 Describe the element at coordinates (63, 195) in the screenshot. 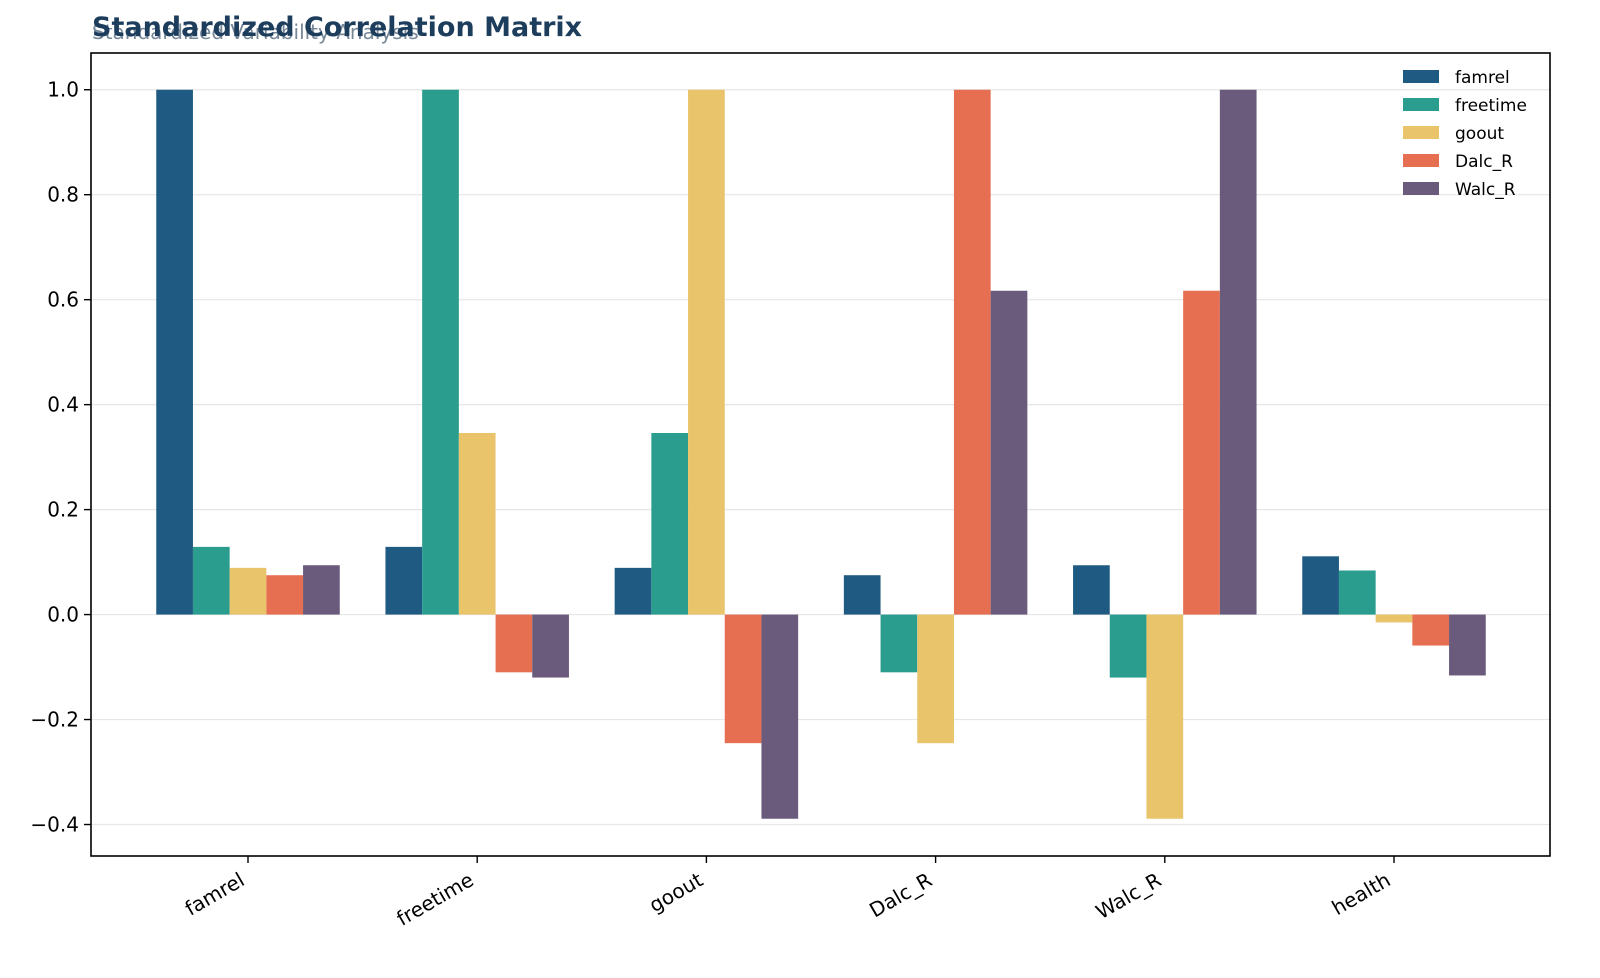

I see `y-tick-label: 0.8` at that location.